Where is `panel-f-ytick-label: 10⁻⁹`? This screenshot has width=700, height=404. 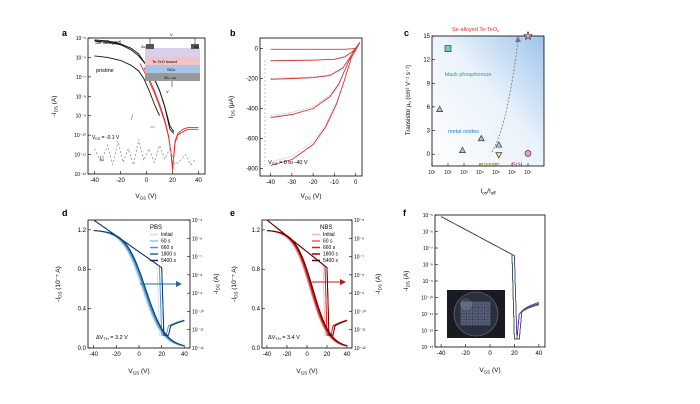 panel-f-ytick-label: 10⁻⁹ is located at coordinates (428, 282).